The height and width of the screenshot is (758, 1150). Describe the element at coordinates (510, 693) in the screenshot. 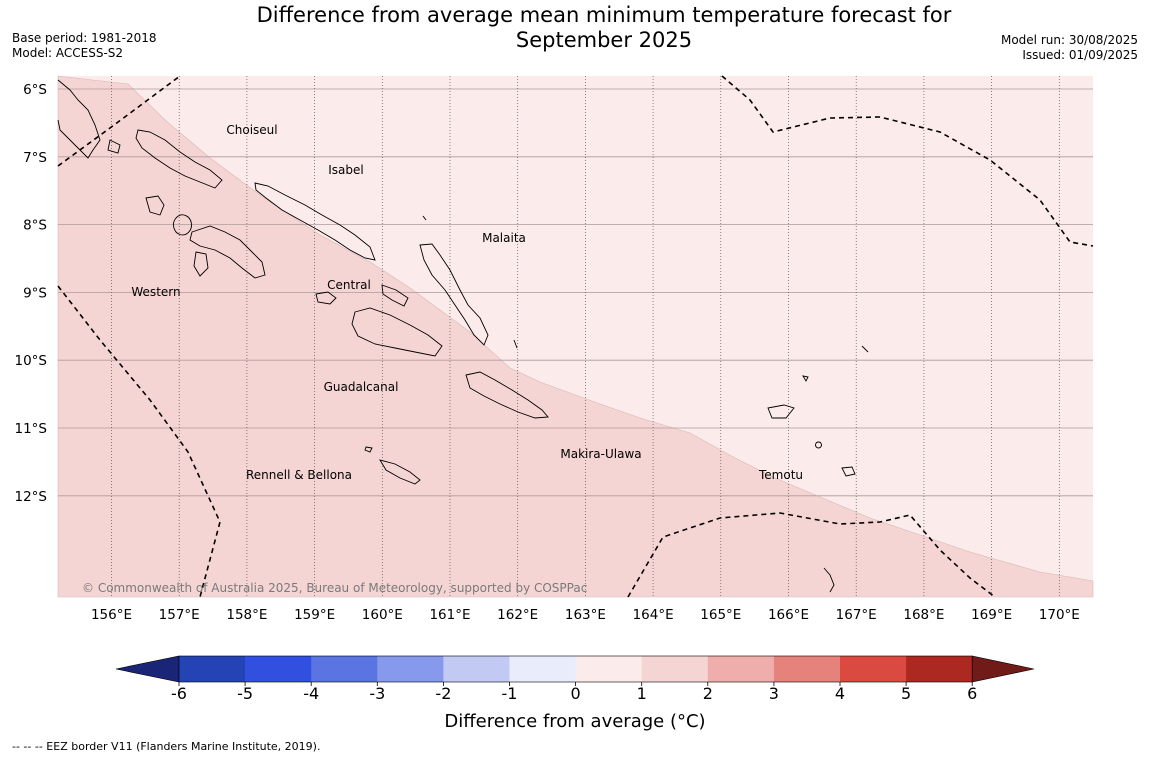

I see `colorbar-tick-label: -1` at that location.